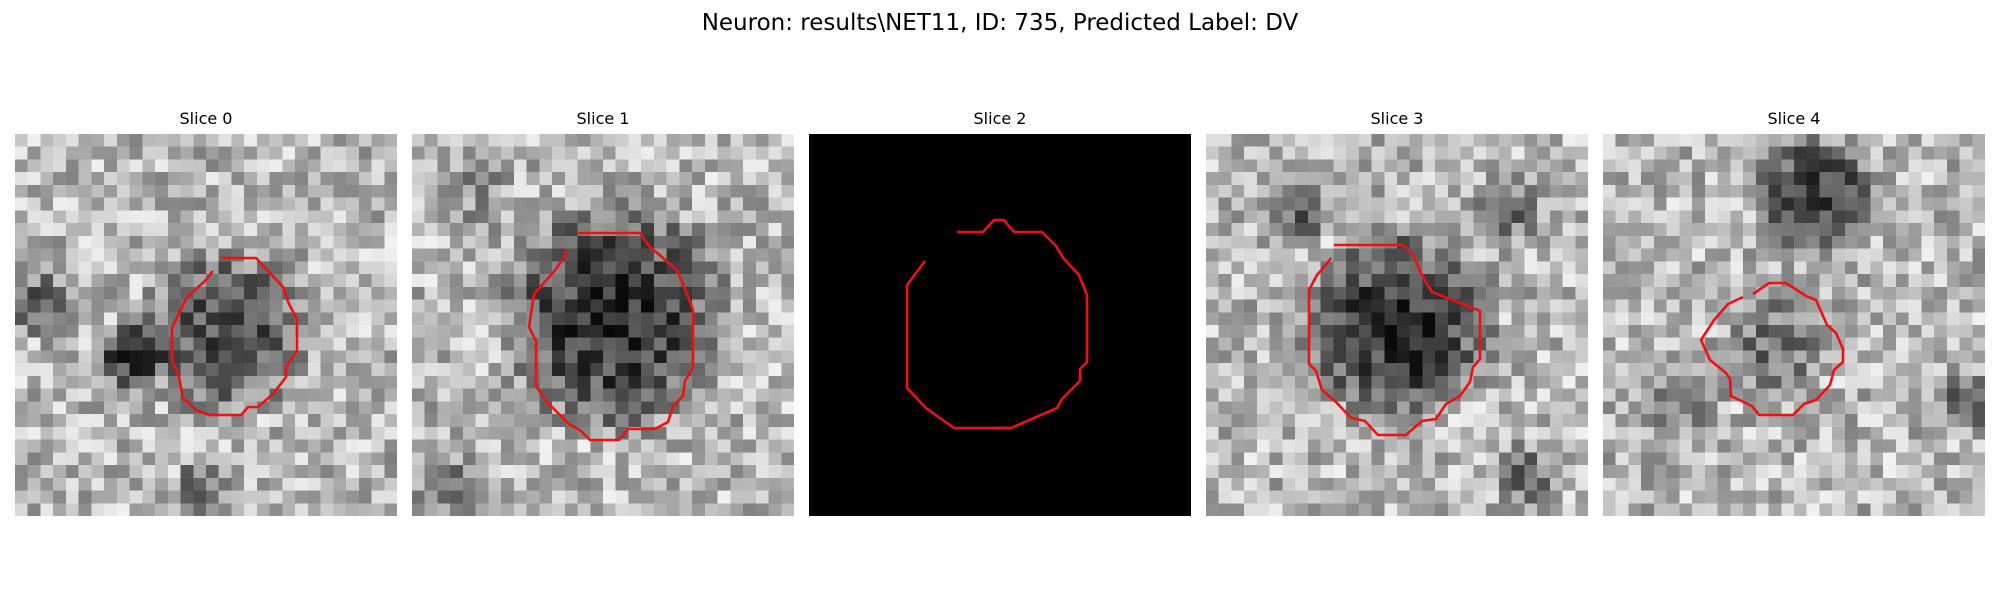 This screenshot has width=2000, height=600. I want to click on slice-title: Slice 0, so click(206, 118).